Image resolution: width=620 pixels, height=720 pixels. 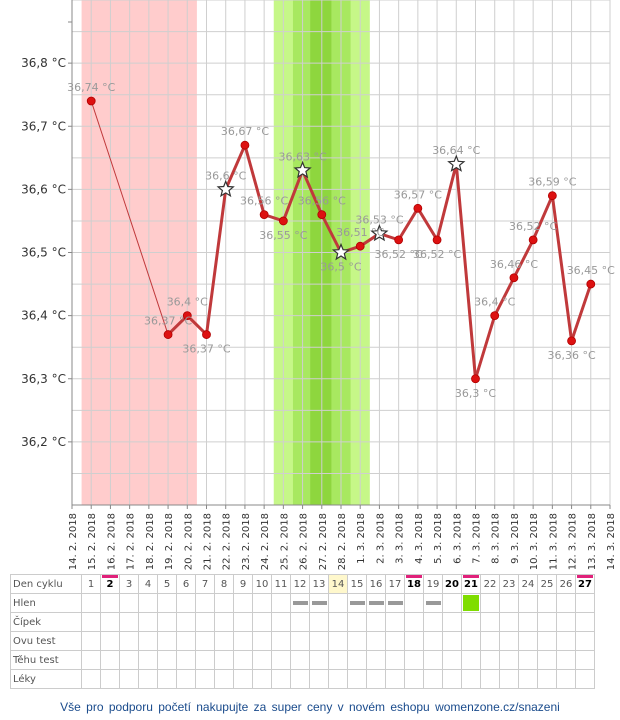 What do you see at coordinates (528, 584) in the screenshot?
I see `cycle-day-cell: 24` at bounding box center [528, 584].